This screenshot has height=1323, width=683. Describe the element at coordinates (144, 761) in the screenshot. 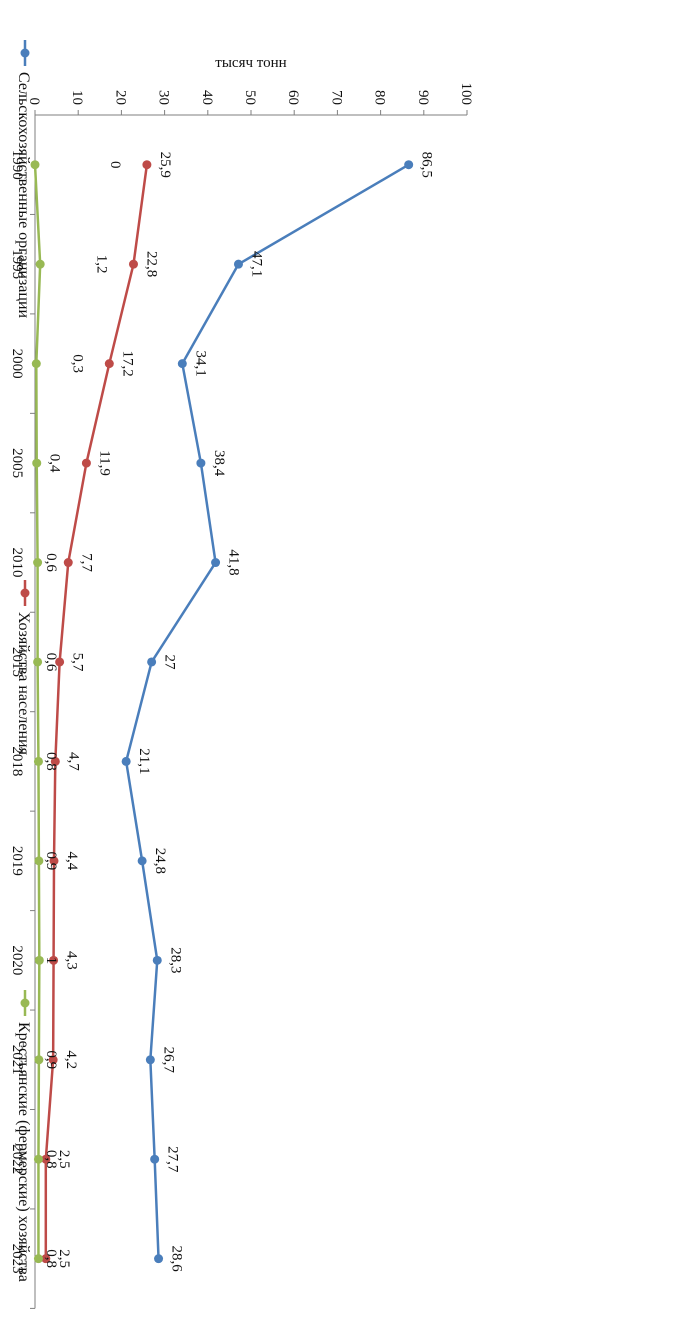

I see `data-label: 21,1` at that location.